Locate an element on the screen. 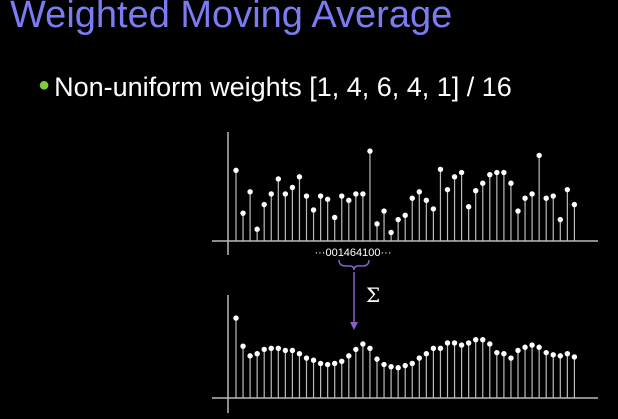 This screenshot has height=419, width=618. bullet-text: Non-uniform weights [1, 4, 6, 4, 1] / 16 is located at coordinates (283, 87).